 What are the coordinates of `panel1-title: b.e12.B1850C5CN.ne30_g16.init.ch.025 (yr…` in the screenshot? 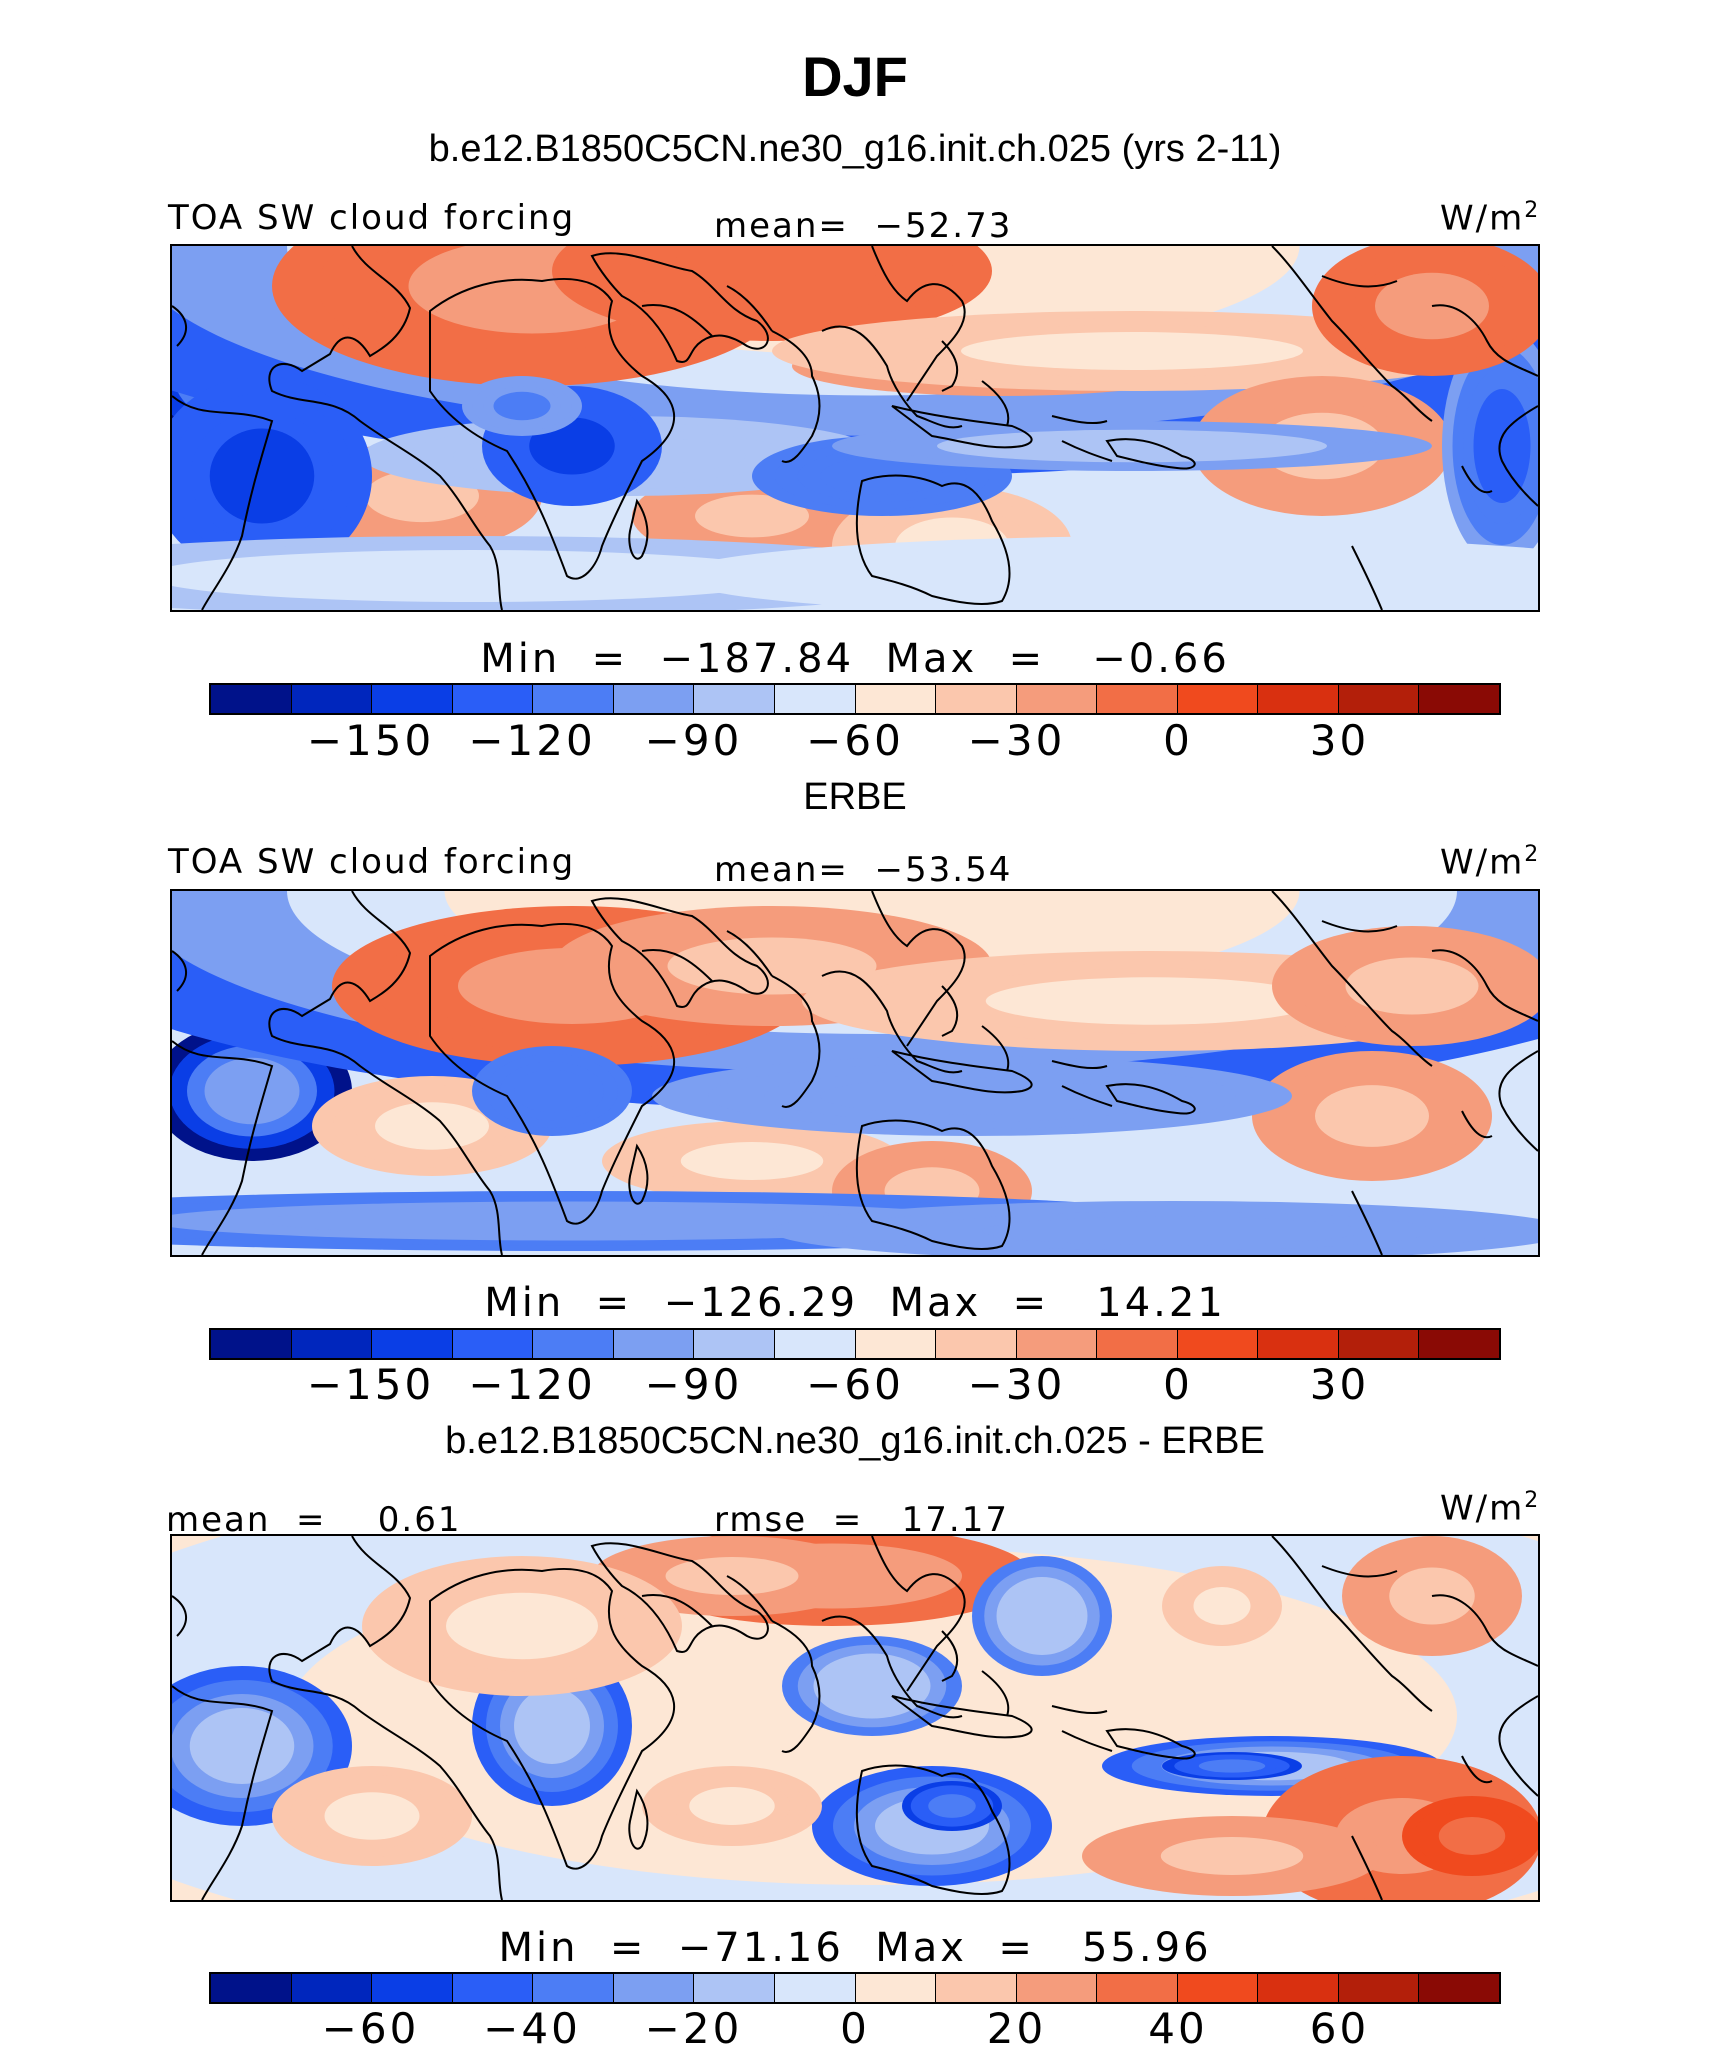 It's located at (855, 149).